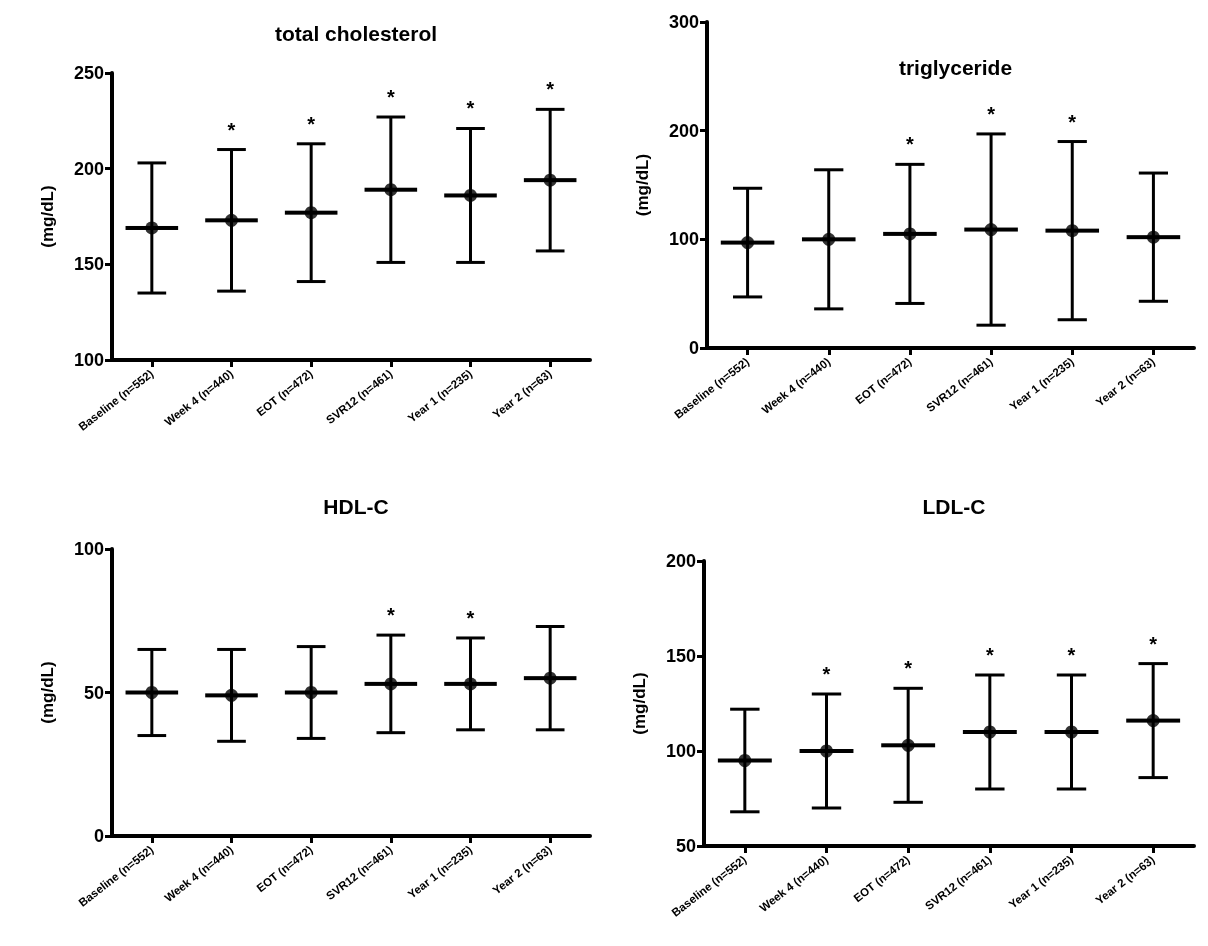  What do you see at coordinates (955, 67) in the screenshot?
I see `text: triglyceride` at bounding box center [955, 67].